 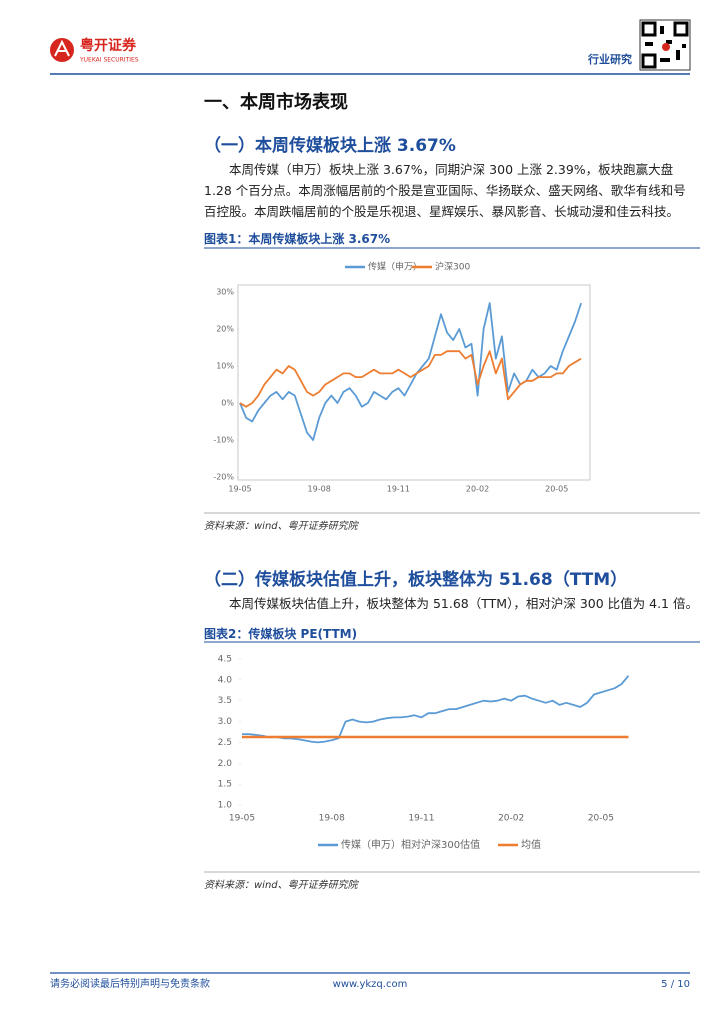 I want to click on figure-caption: 图表2：传媒板块 PE(TTM), so click(x=281, y=634).